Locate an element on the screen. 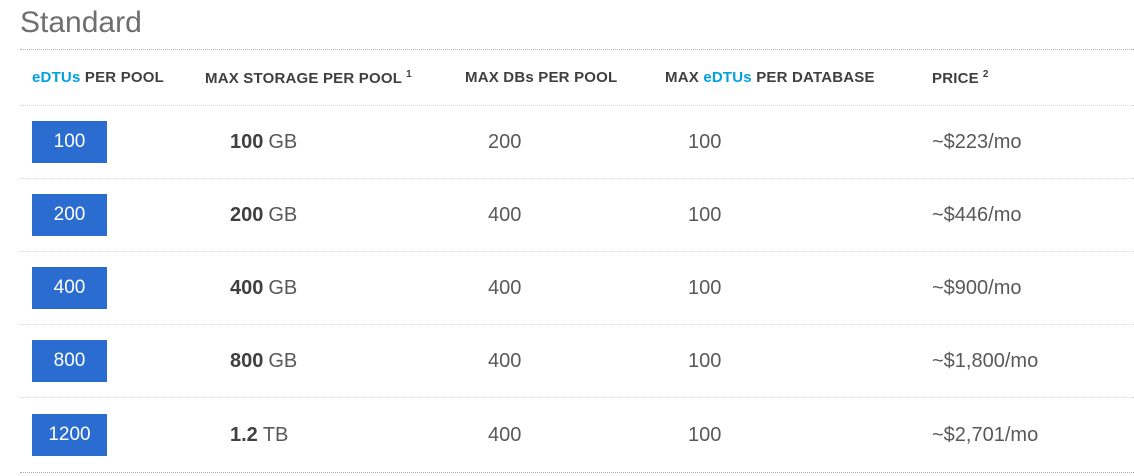 The image size is (1134, 476). edtus-per-pool-cell: 100 is located at coordinates (112, 142).